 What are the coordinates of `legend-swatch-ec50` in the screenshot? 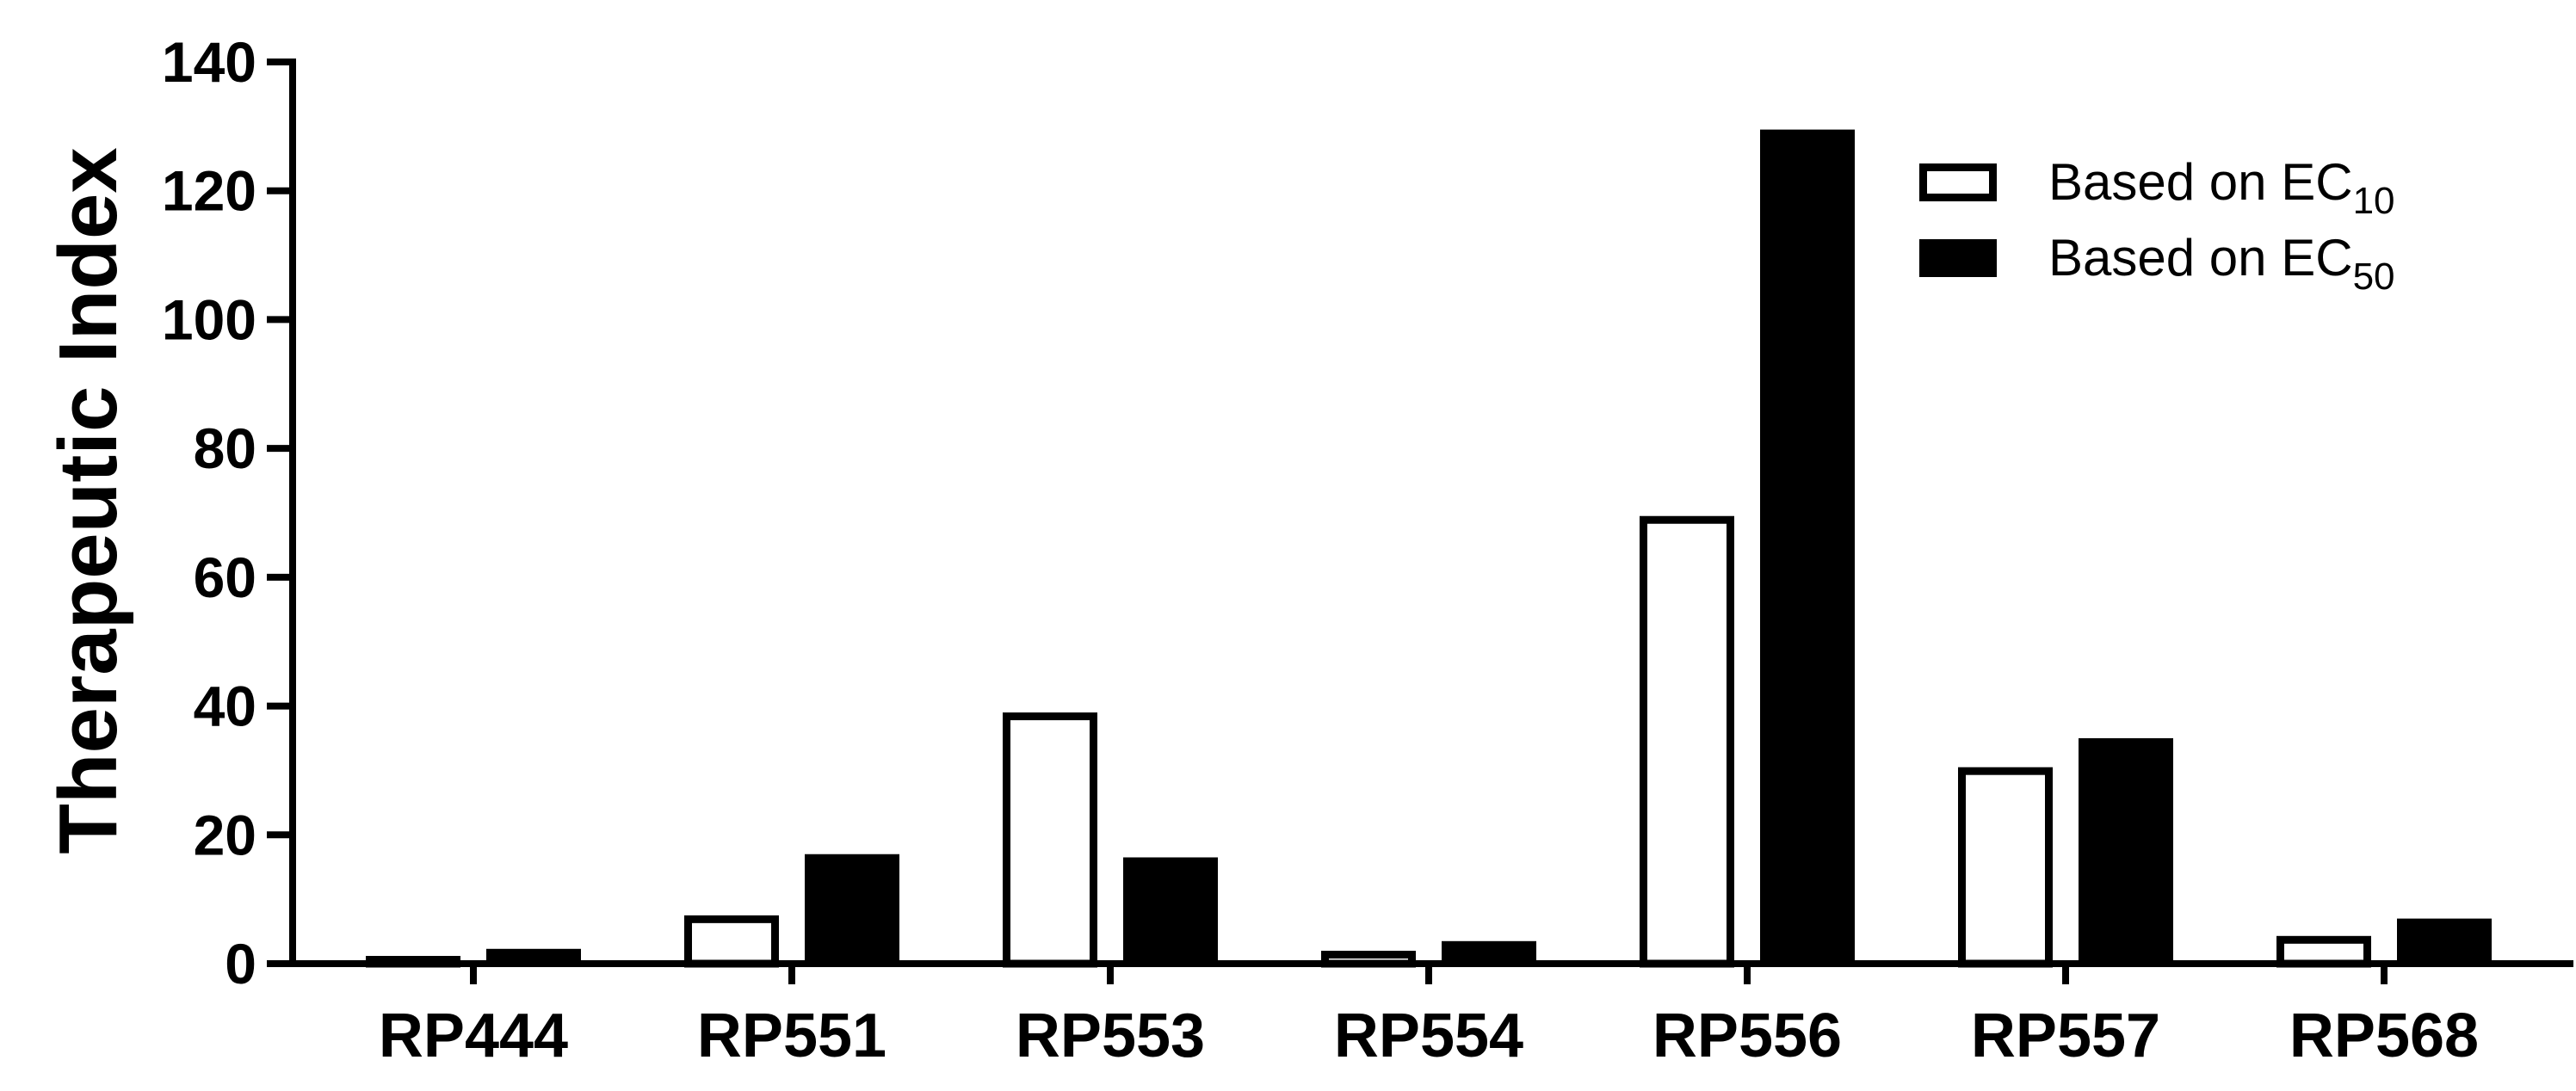 It's located at (1958, 258).